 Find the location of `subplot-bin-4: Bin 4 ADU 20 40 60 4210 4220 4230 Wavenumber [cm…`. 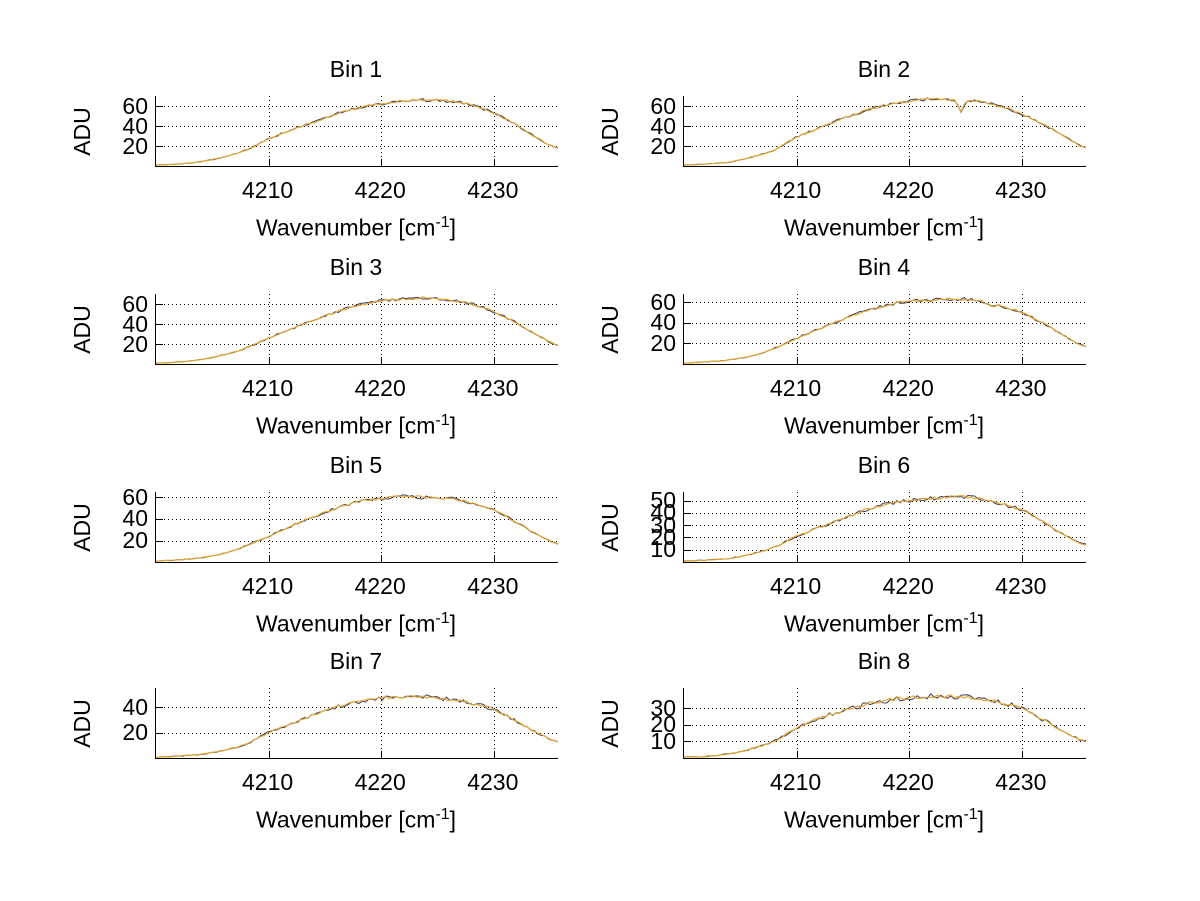

subplot-bin-4: Bin 4 ADU 20 40 60 4210 4220 4230 Wavenumber [cm… is located at coordinates (842, 346).